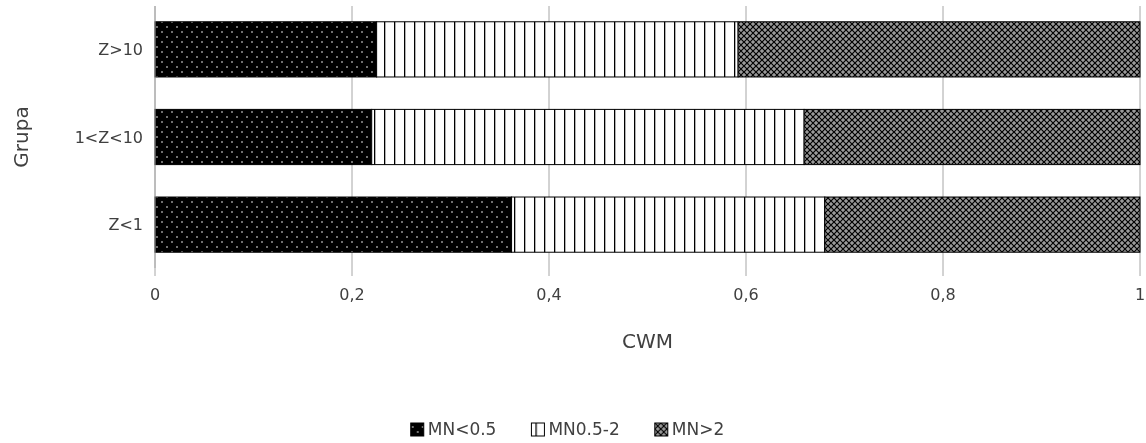  What do you see at coordinates (943, 294) in the screenshot?
I see `x-tick-label: 0,8` at bounding box center [943, 294].